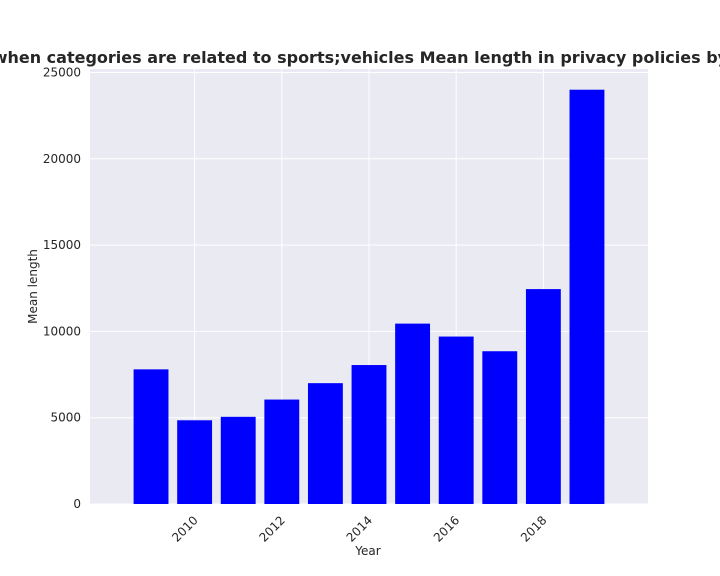  Describe the element at coordinates (533, 528) in the screenshot. I see `x-tick-label: 2018` at that location.